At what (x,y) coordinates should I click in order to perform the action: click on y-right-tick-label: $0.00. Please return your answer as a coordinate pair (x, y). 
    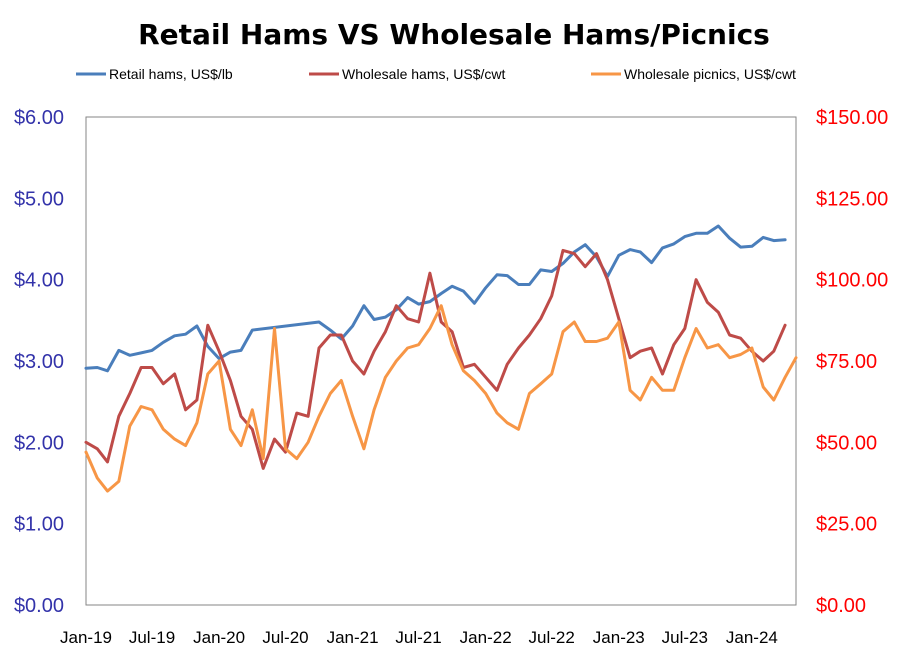
    Looking at the image, I should click on (841, 606).